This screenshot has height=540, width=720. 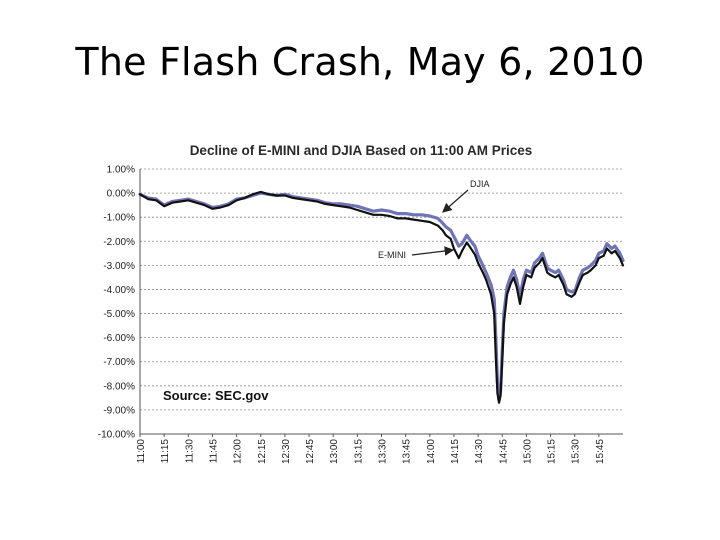 What do you see at coordinates (119, 386) in the screenshot?
I see `y-tick-label: -8.00%` at bounding box center [119, 386].